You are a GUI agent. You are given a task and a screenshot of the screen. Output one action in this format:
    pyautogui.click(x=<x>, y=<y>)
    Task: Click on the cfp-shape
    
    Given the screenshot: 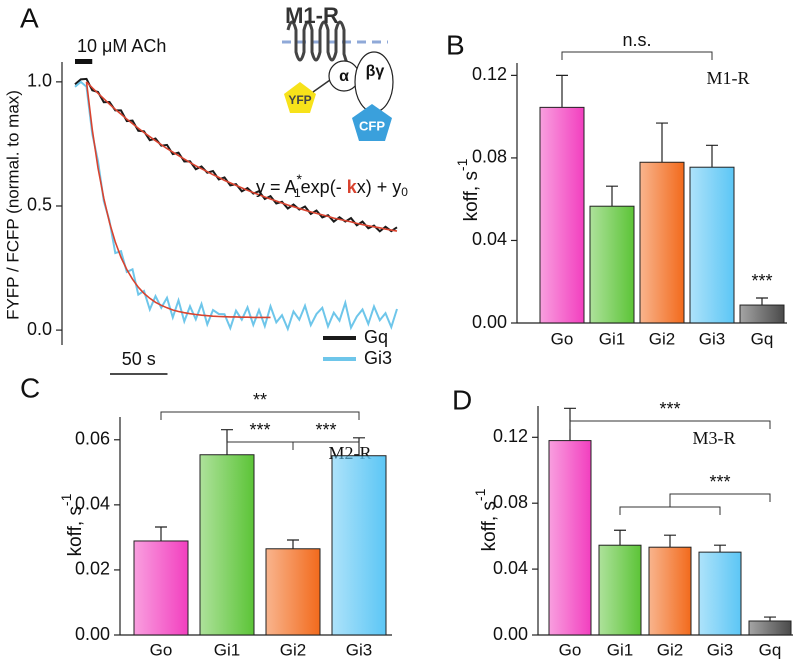 What is the action you would take?
    pyautogui.click(x=372, y=122)
    